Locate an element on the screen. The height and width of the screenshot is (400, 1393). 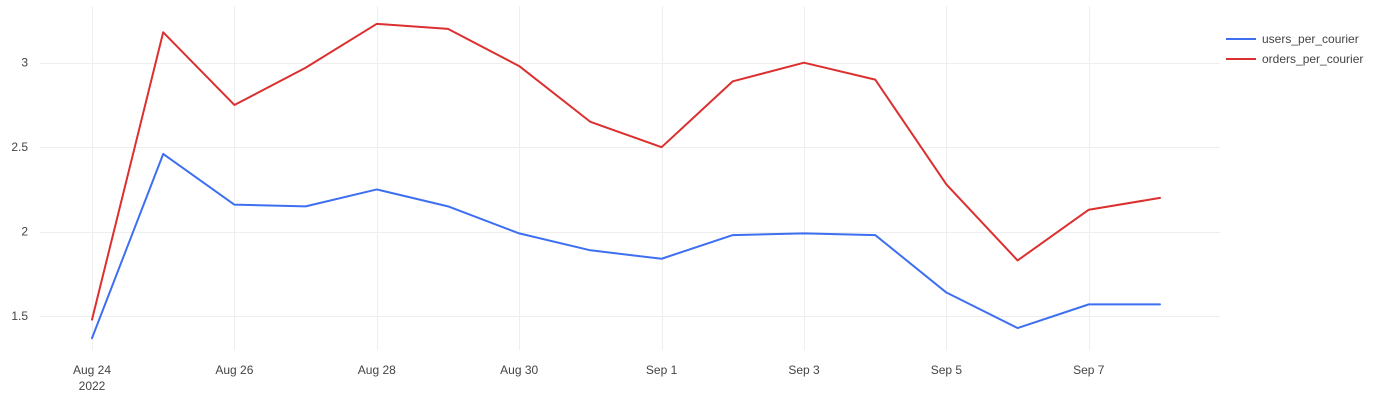
legend-item-orders-per-courier: orders_per_courier is located at coordinates (1294, 59).